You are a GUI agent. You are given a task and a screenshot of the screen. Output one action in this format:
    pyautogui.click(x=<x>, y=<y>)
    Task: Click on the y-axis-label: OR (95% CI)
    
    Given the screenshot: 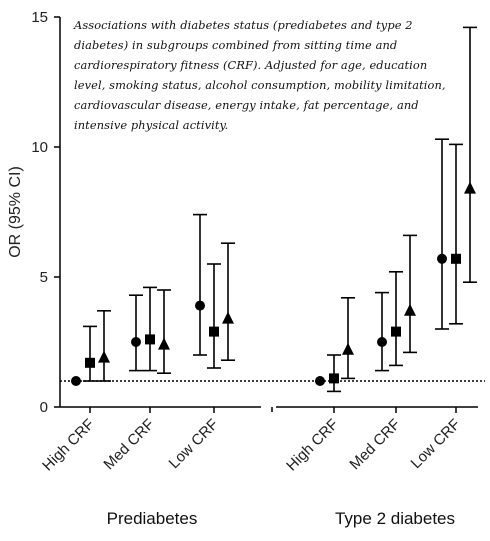 What is the action you would take?
    pyautogui.click(x=15, y=212)
    